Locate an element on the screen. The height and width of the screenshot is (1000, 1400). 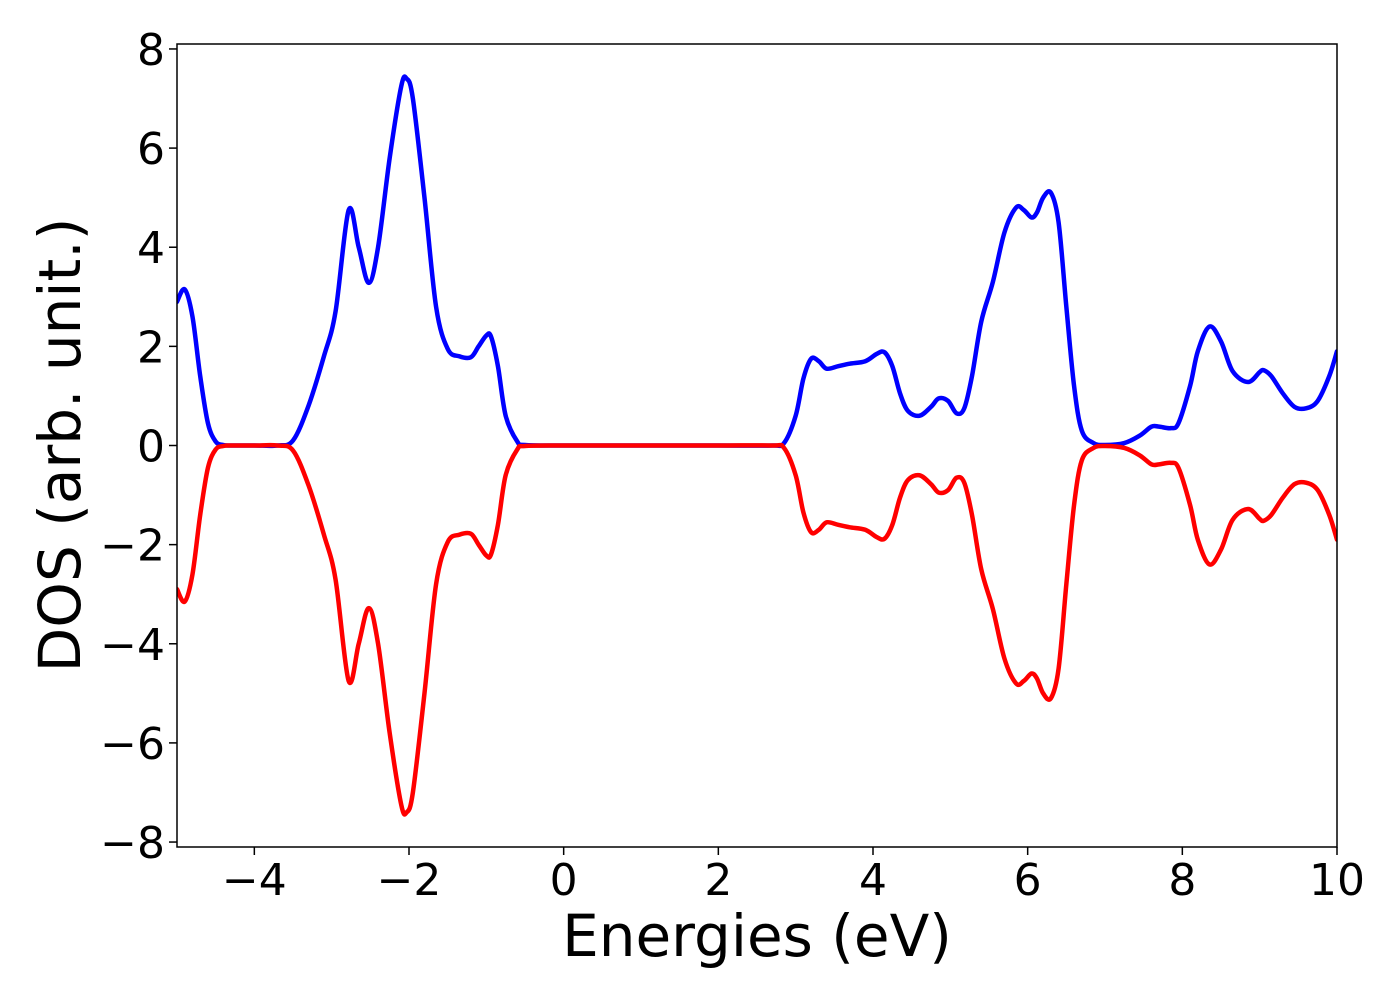
y-tick-label: 2 is located at coordinates (151, 347).